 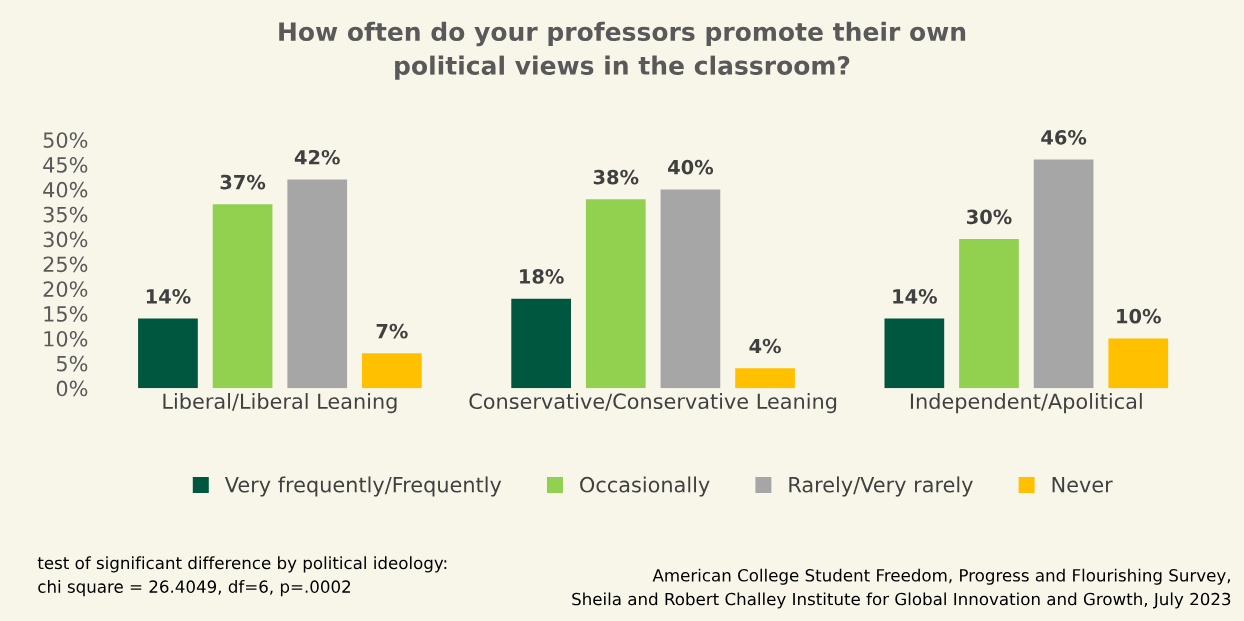 What do you see at coordinates (1026, 403) in the screenshot?
I see `x-tick-label: Independent/Apolitical` at bounding box center [1026, 403].